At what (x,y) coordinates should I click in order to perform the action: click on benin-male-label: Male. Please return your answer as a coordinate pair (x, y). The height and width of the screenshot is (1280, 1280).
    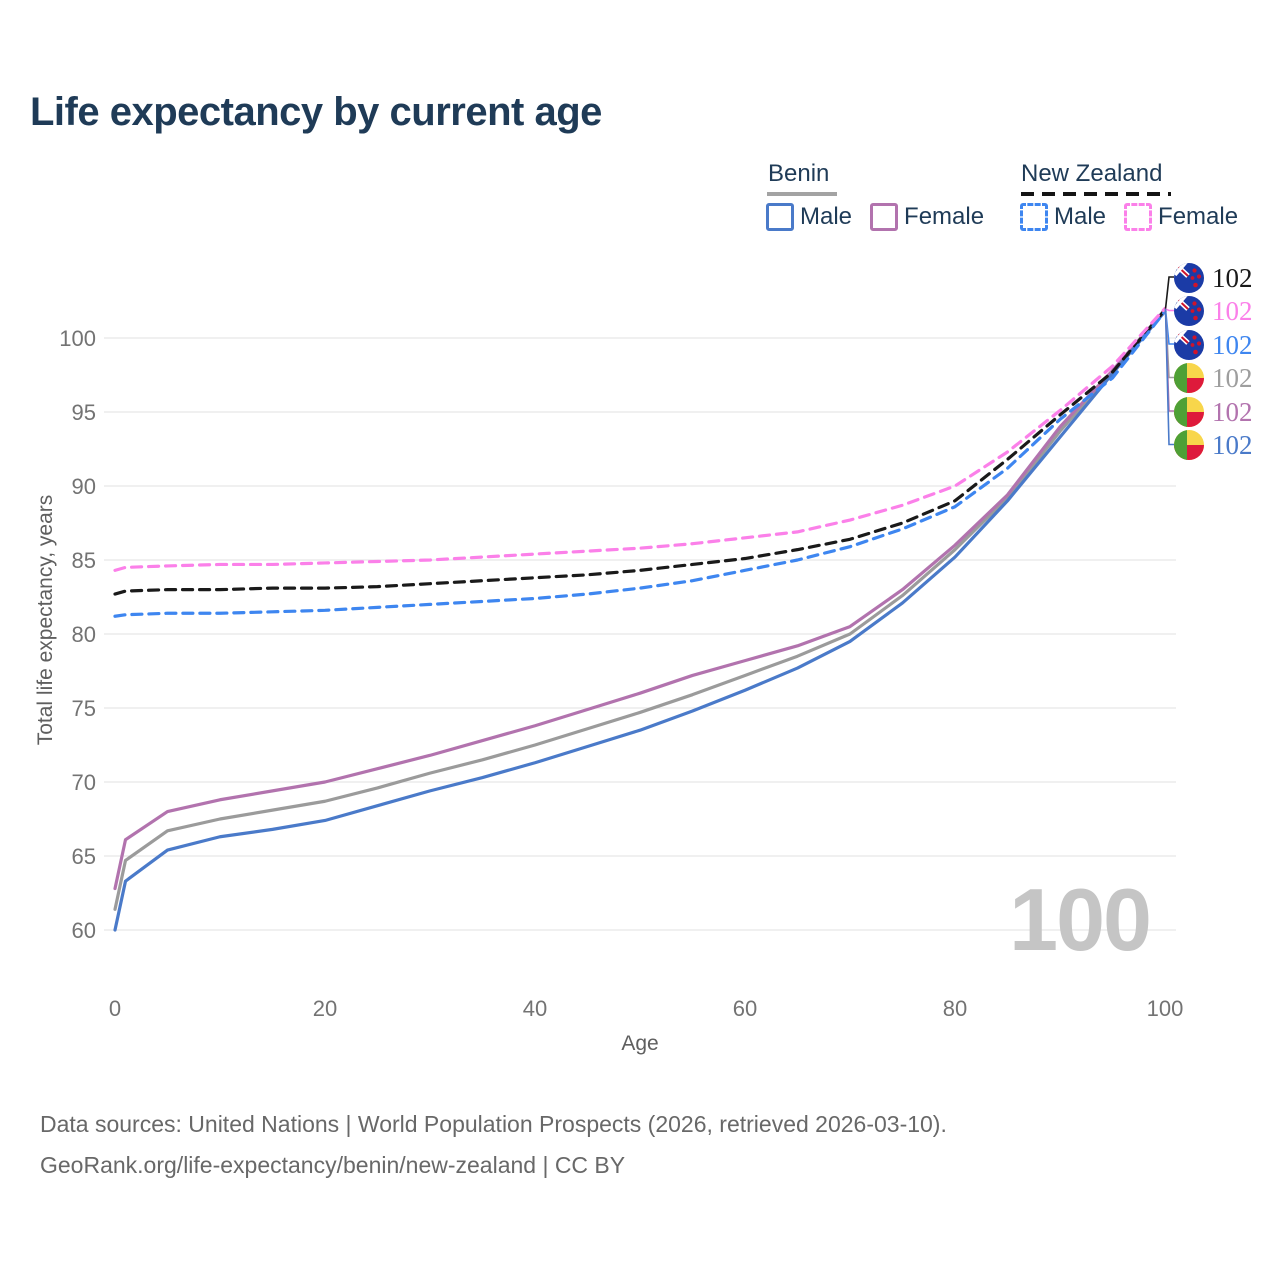
    Looking at the image, I should click on (826, 216).